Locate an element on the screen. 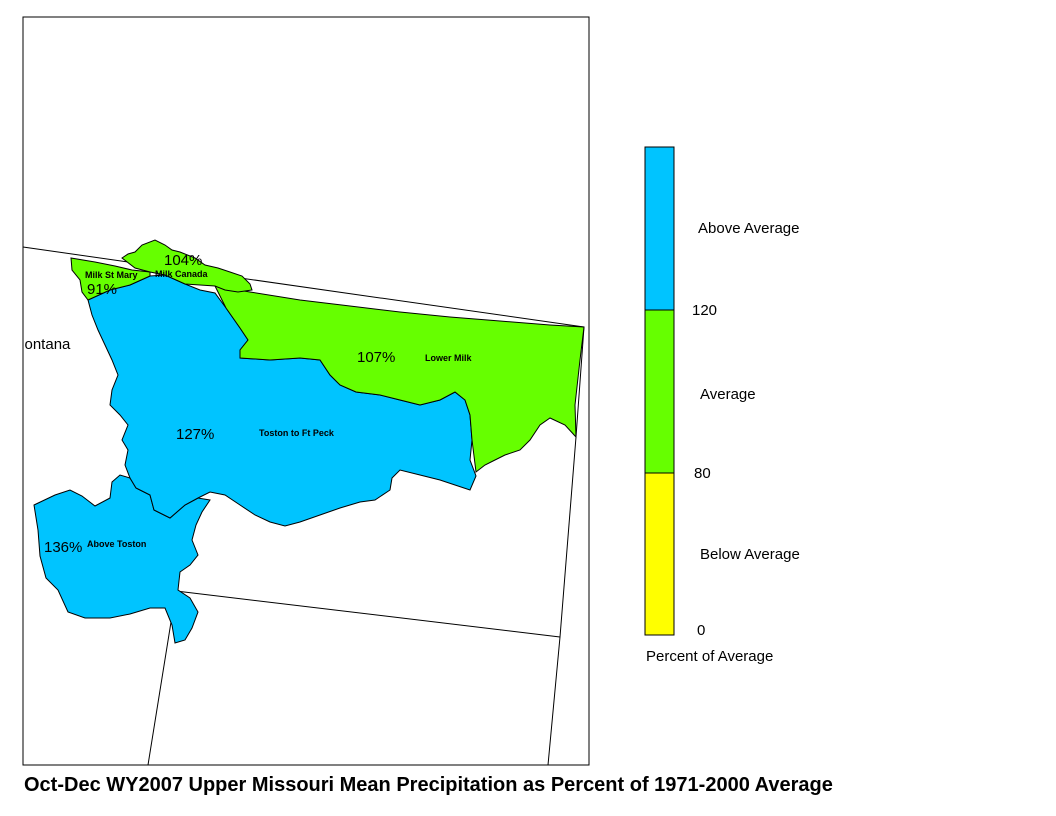 Image resolution: width=1056 pixels, height=816 pixels. basin-above-toston is located at coordinates (122, 559).